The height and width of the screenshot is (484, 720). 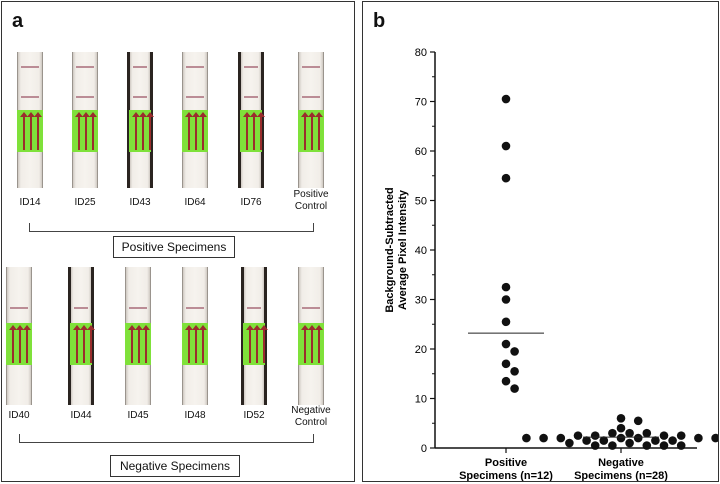 I want to click on strip-label-id14-line: ID14, so click(x=30, y=202).